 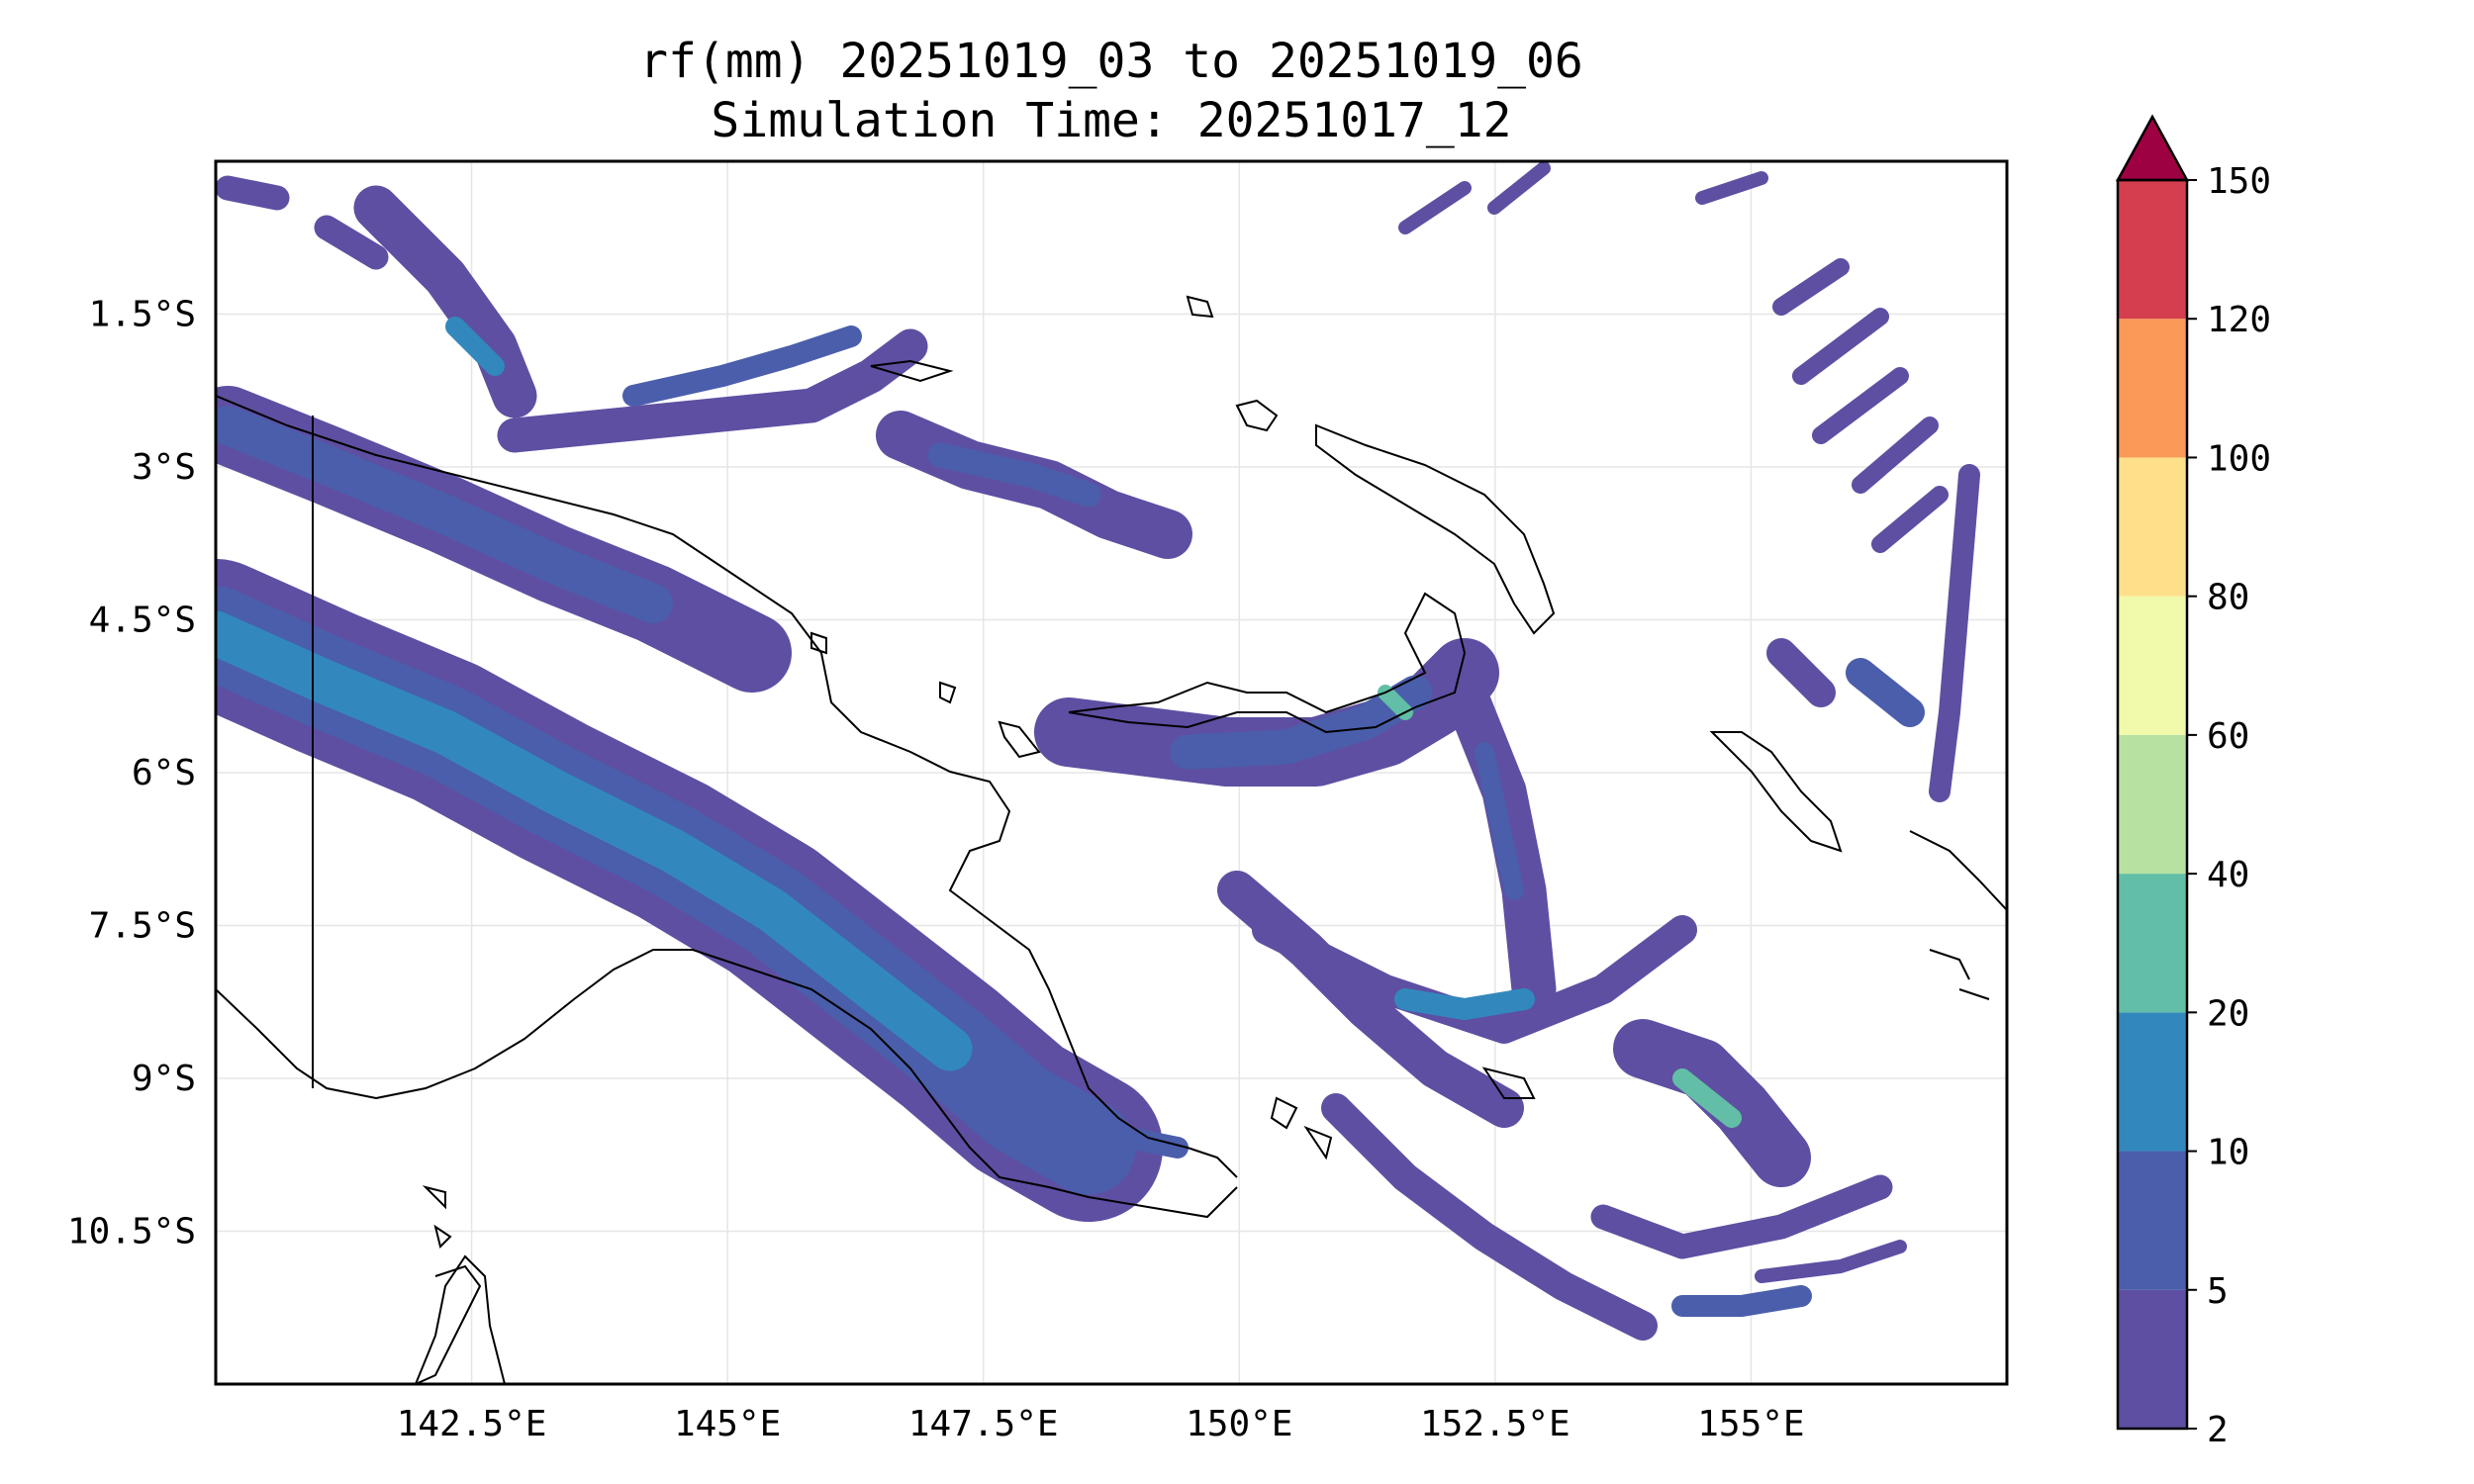 I want to click on colorbar-tick-label: 5, so click(x=2218, y=1291).